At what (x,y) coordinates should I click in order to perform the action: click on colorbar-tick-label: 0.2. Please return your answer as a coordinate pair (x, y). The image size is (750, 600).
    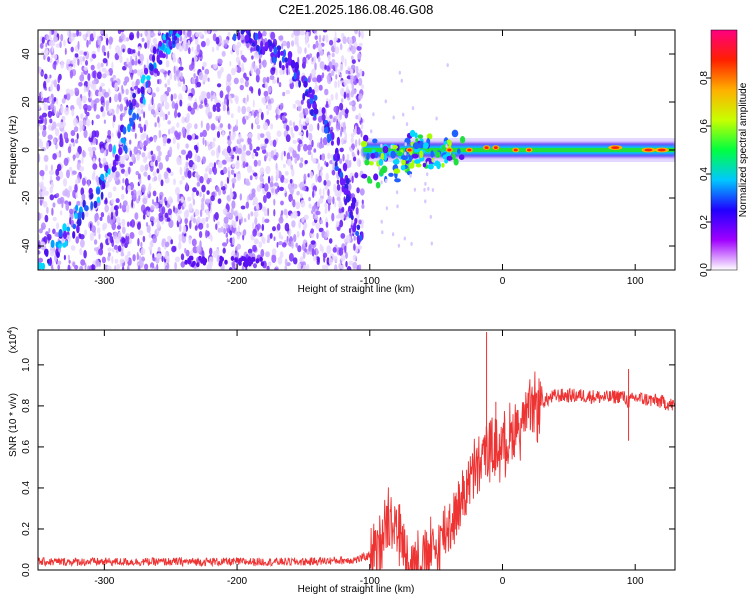
    Looking at the image, I should click on (704, 222).